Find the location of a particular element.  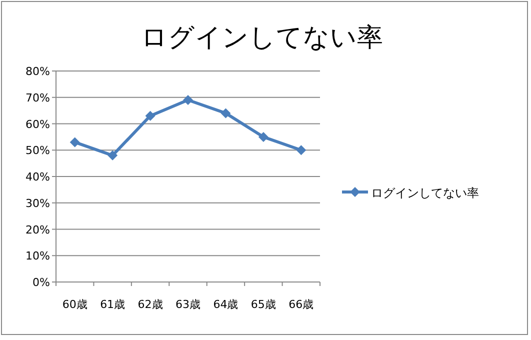

legend: ログインしてない率 is located at coordinates (410, 193).